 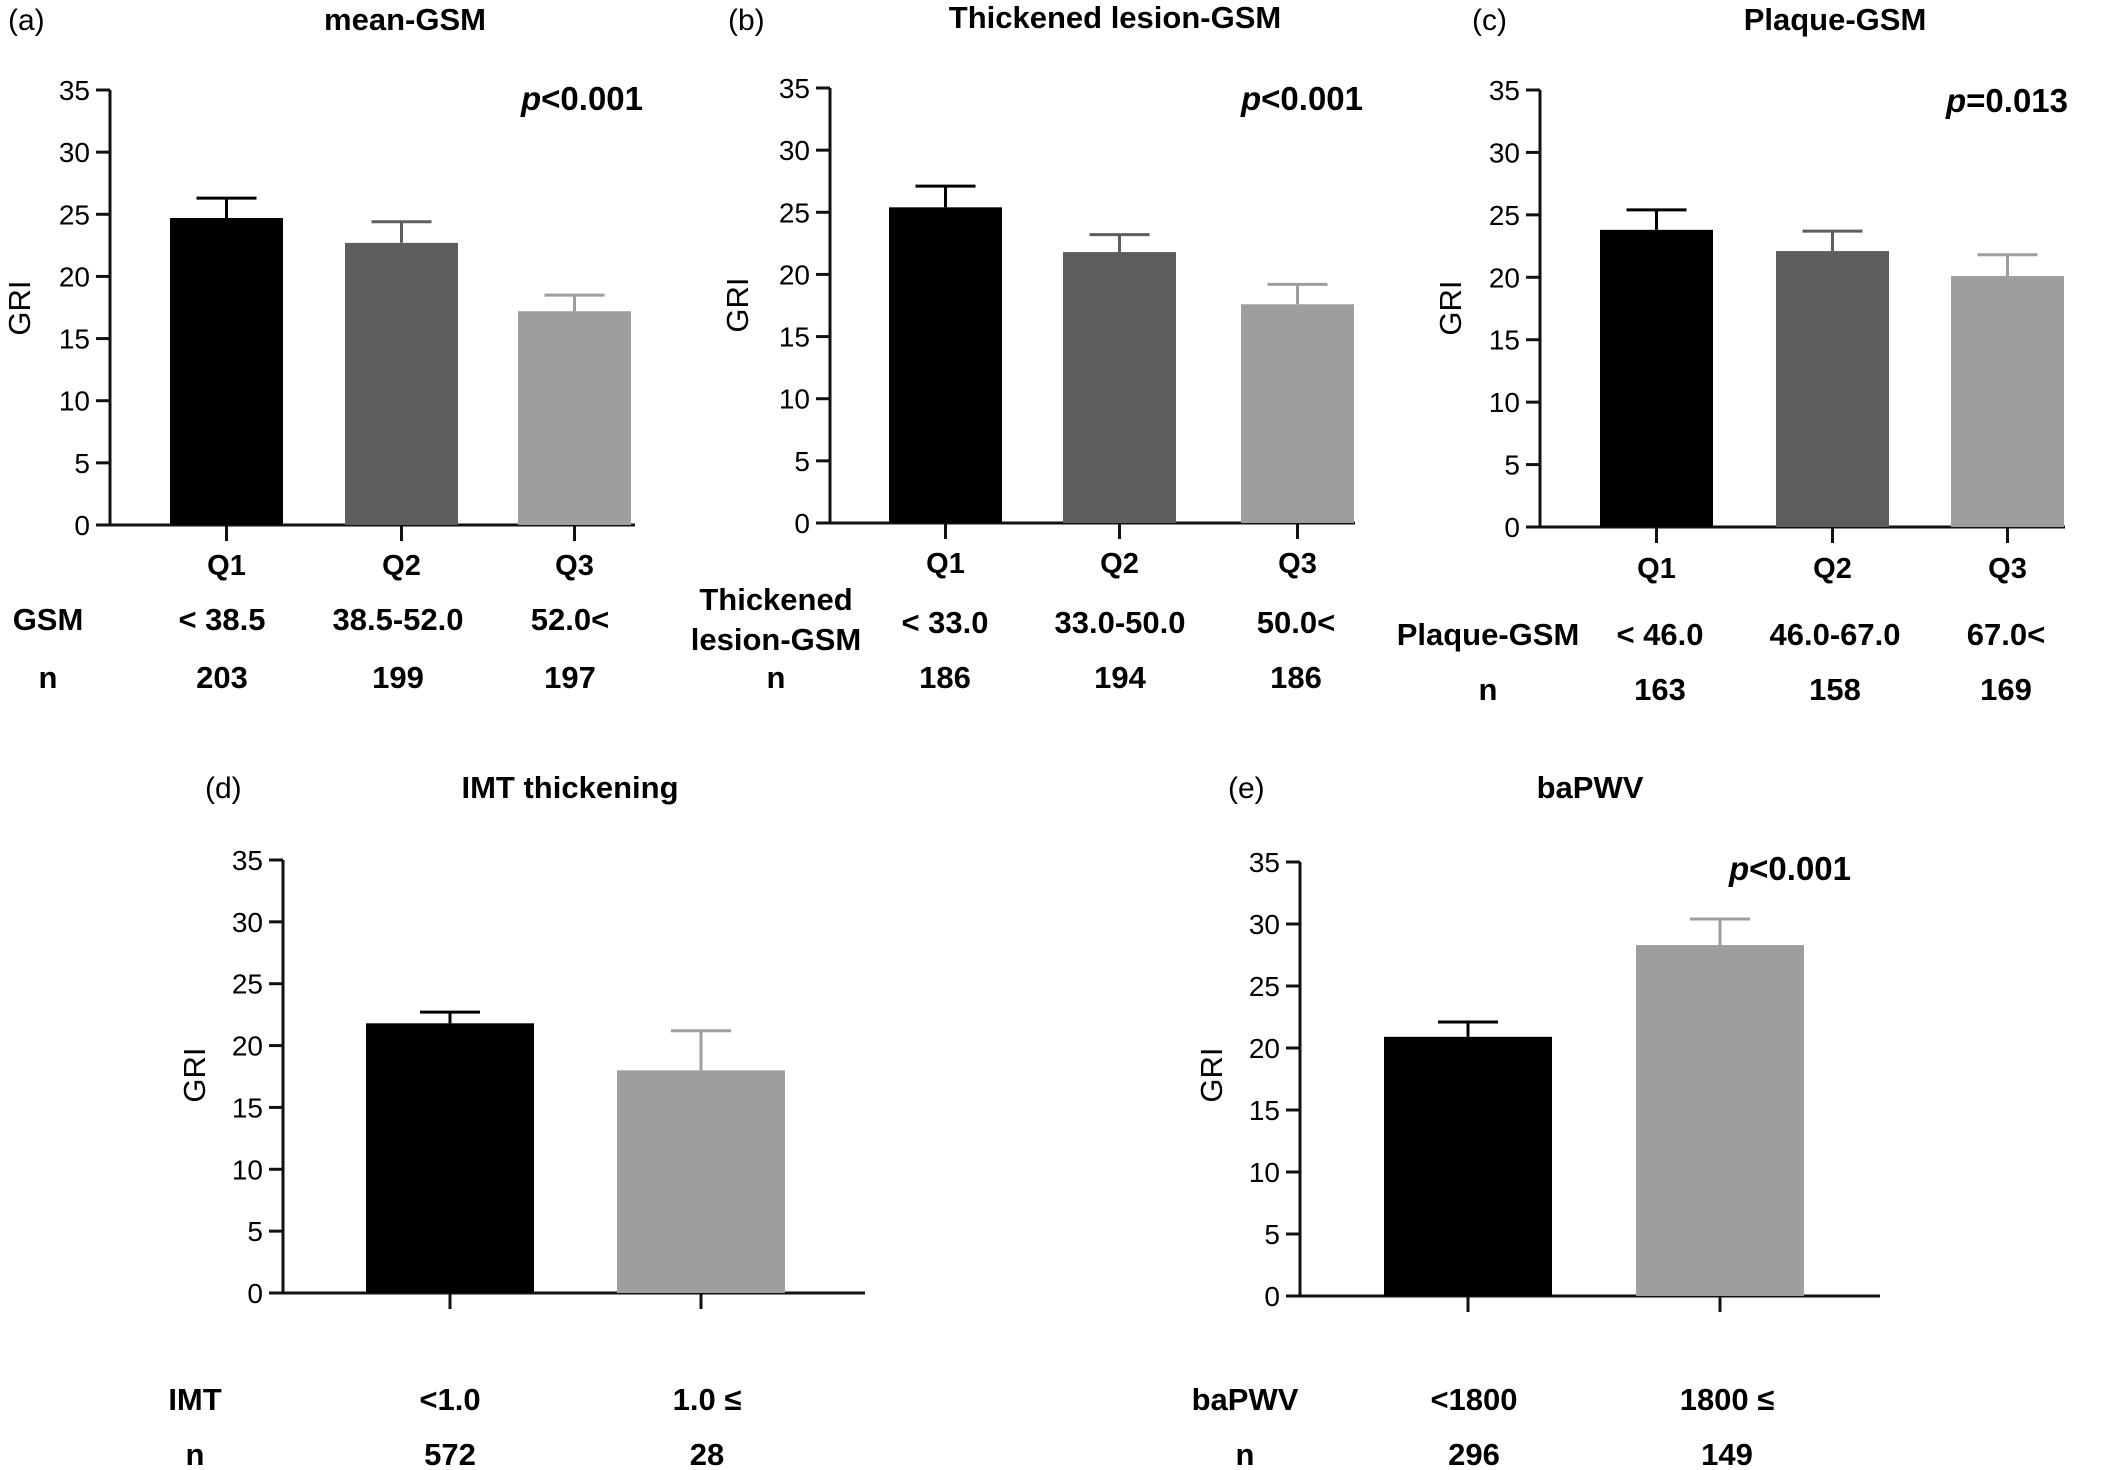 I want to click on n-value: 149, so click(x=1727, y=1453).